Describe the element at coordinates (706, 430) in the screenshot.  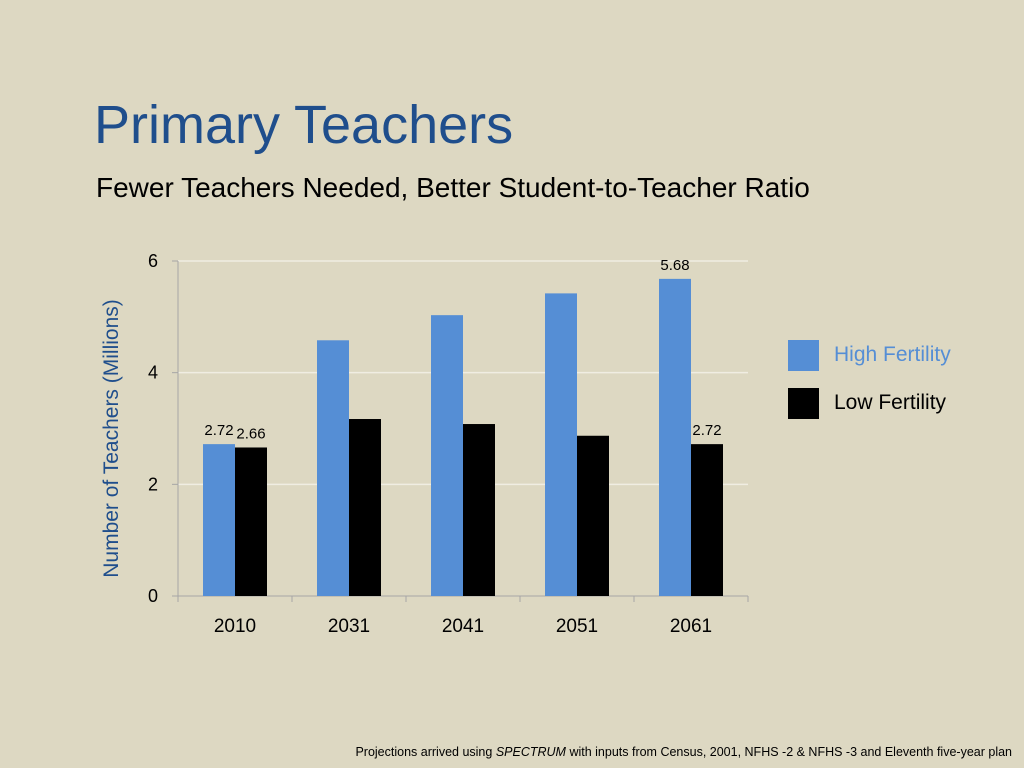
I see `data-label-low-fertility-2061: 2.72` at that location.